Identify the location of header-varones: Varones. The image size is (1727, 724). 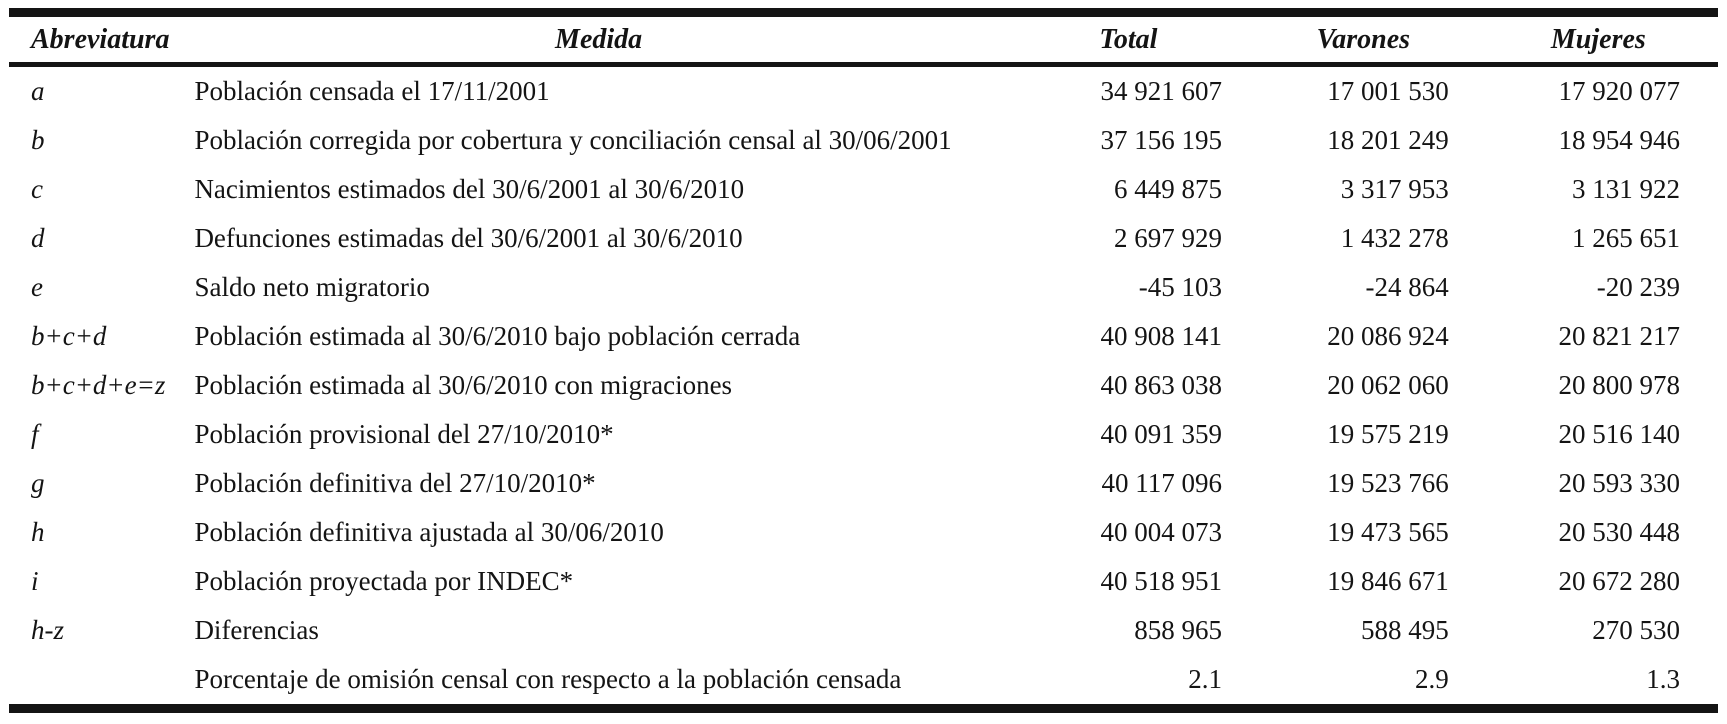
(1363, 39).